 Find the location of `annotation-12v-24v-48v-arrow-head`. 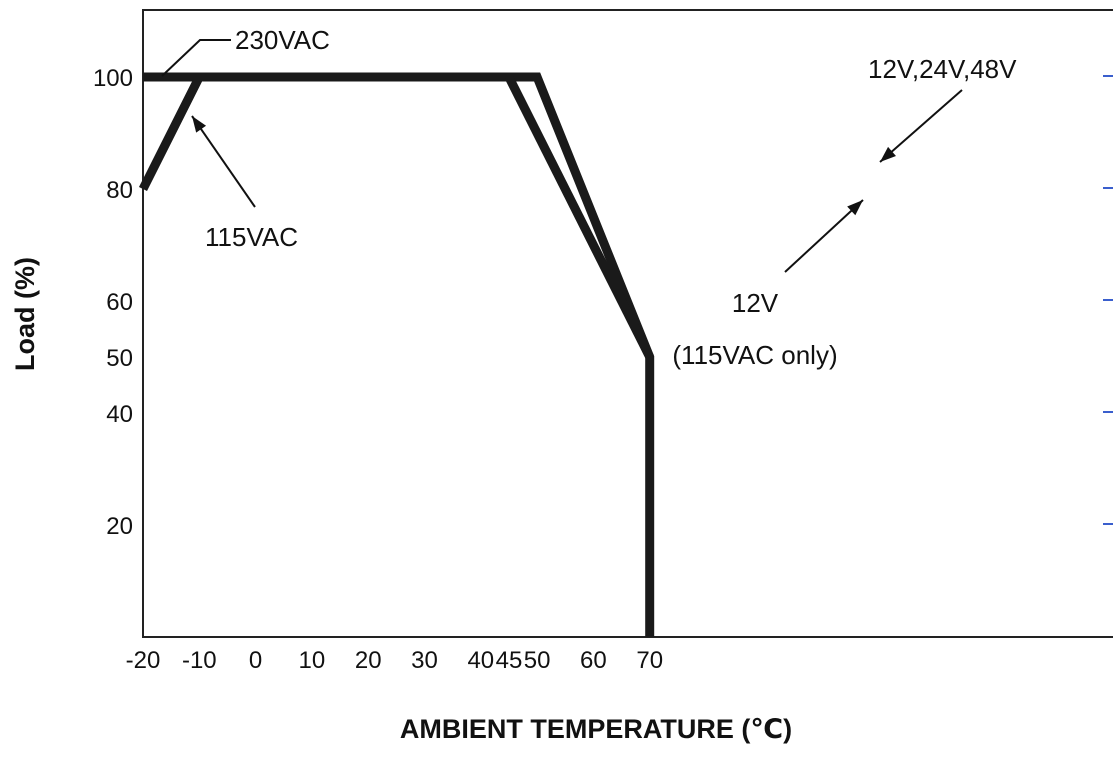

annotation-12v-24v-48v-arrow-head is located at coordinates (888, 154).